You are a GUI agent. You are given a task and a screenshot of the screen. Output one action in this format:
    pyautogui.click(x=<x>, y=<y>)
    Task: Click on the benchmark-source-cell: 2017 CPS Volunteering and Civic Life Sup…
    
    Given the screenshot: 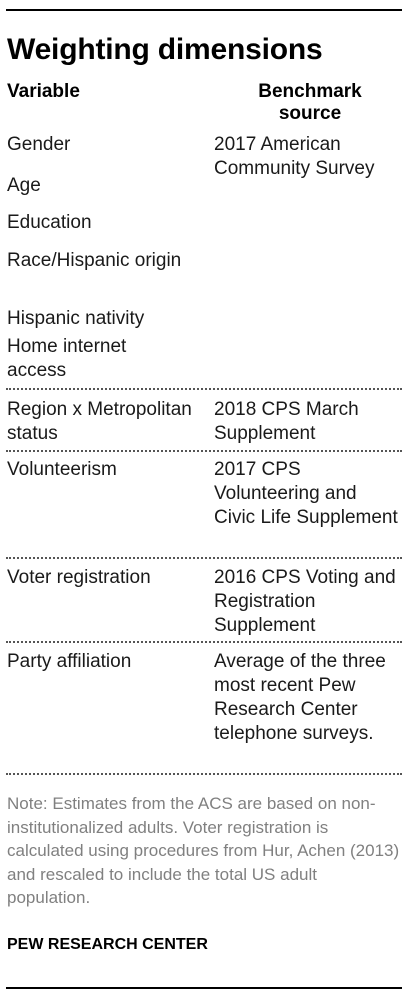 What is the action you would take?
    pyautogui.click(x=306, y=493)
    